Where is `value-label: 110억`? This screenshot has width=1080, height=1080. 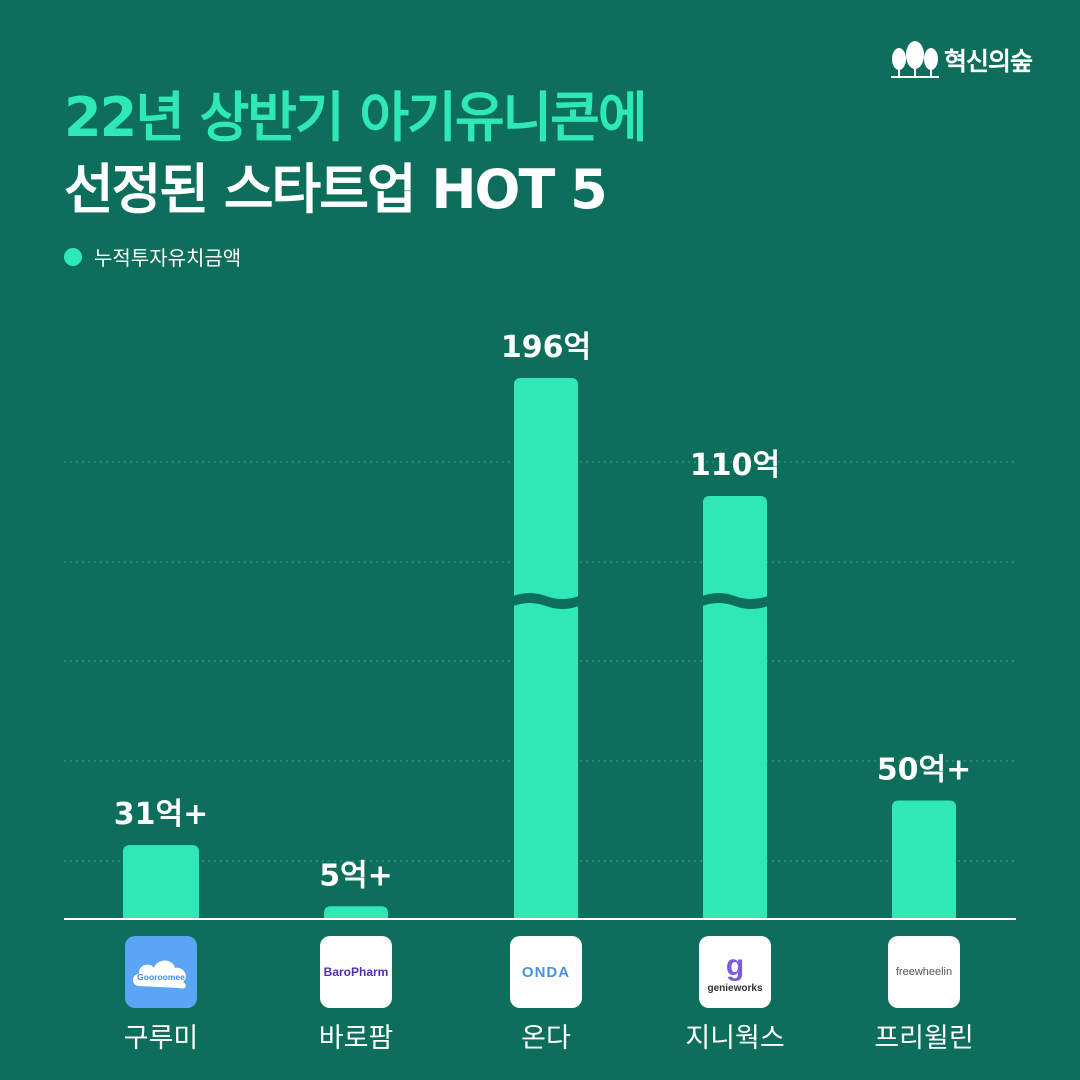
value-label: 110억 is located at coordinates (735, 465).